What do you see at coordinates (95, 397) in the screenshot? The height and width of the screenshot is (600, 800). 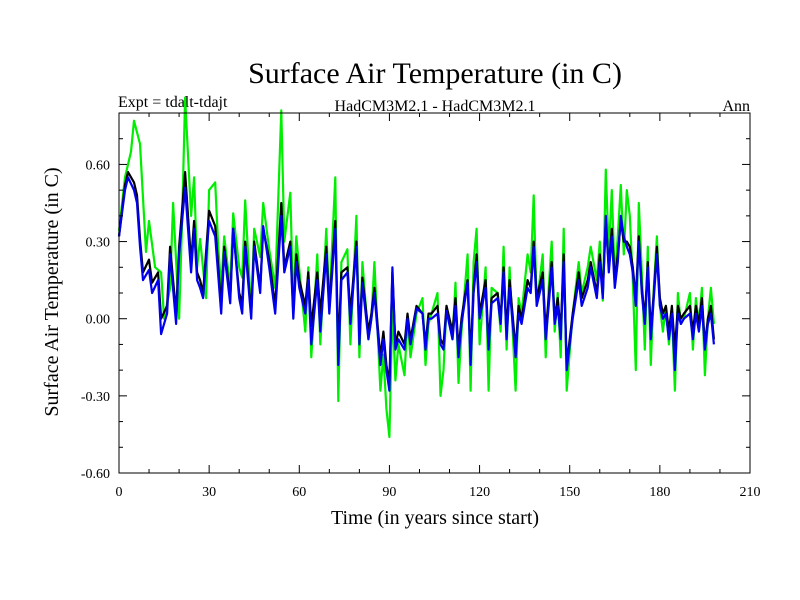 I see `y-tick-label: -0.30` at bounding box center [95, 397].